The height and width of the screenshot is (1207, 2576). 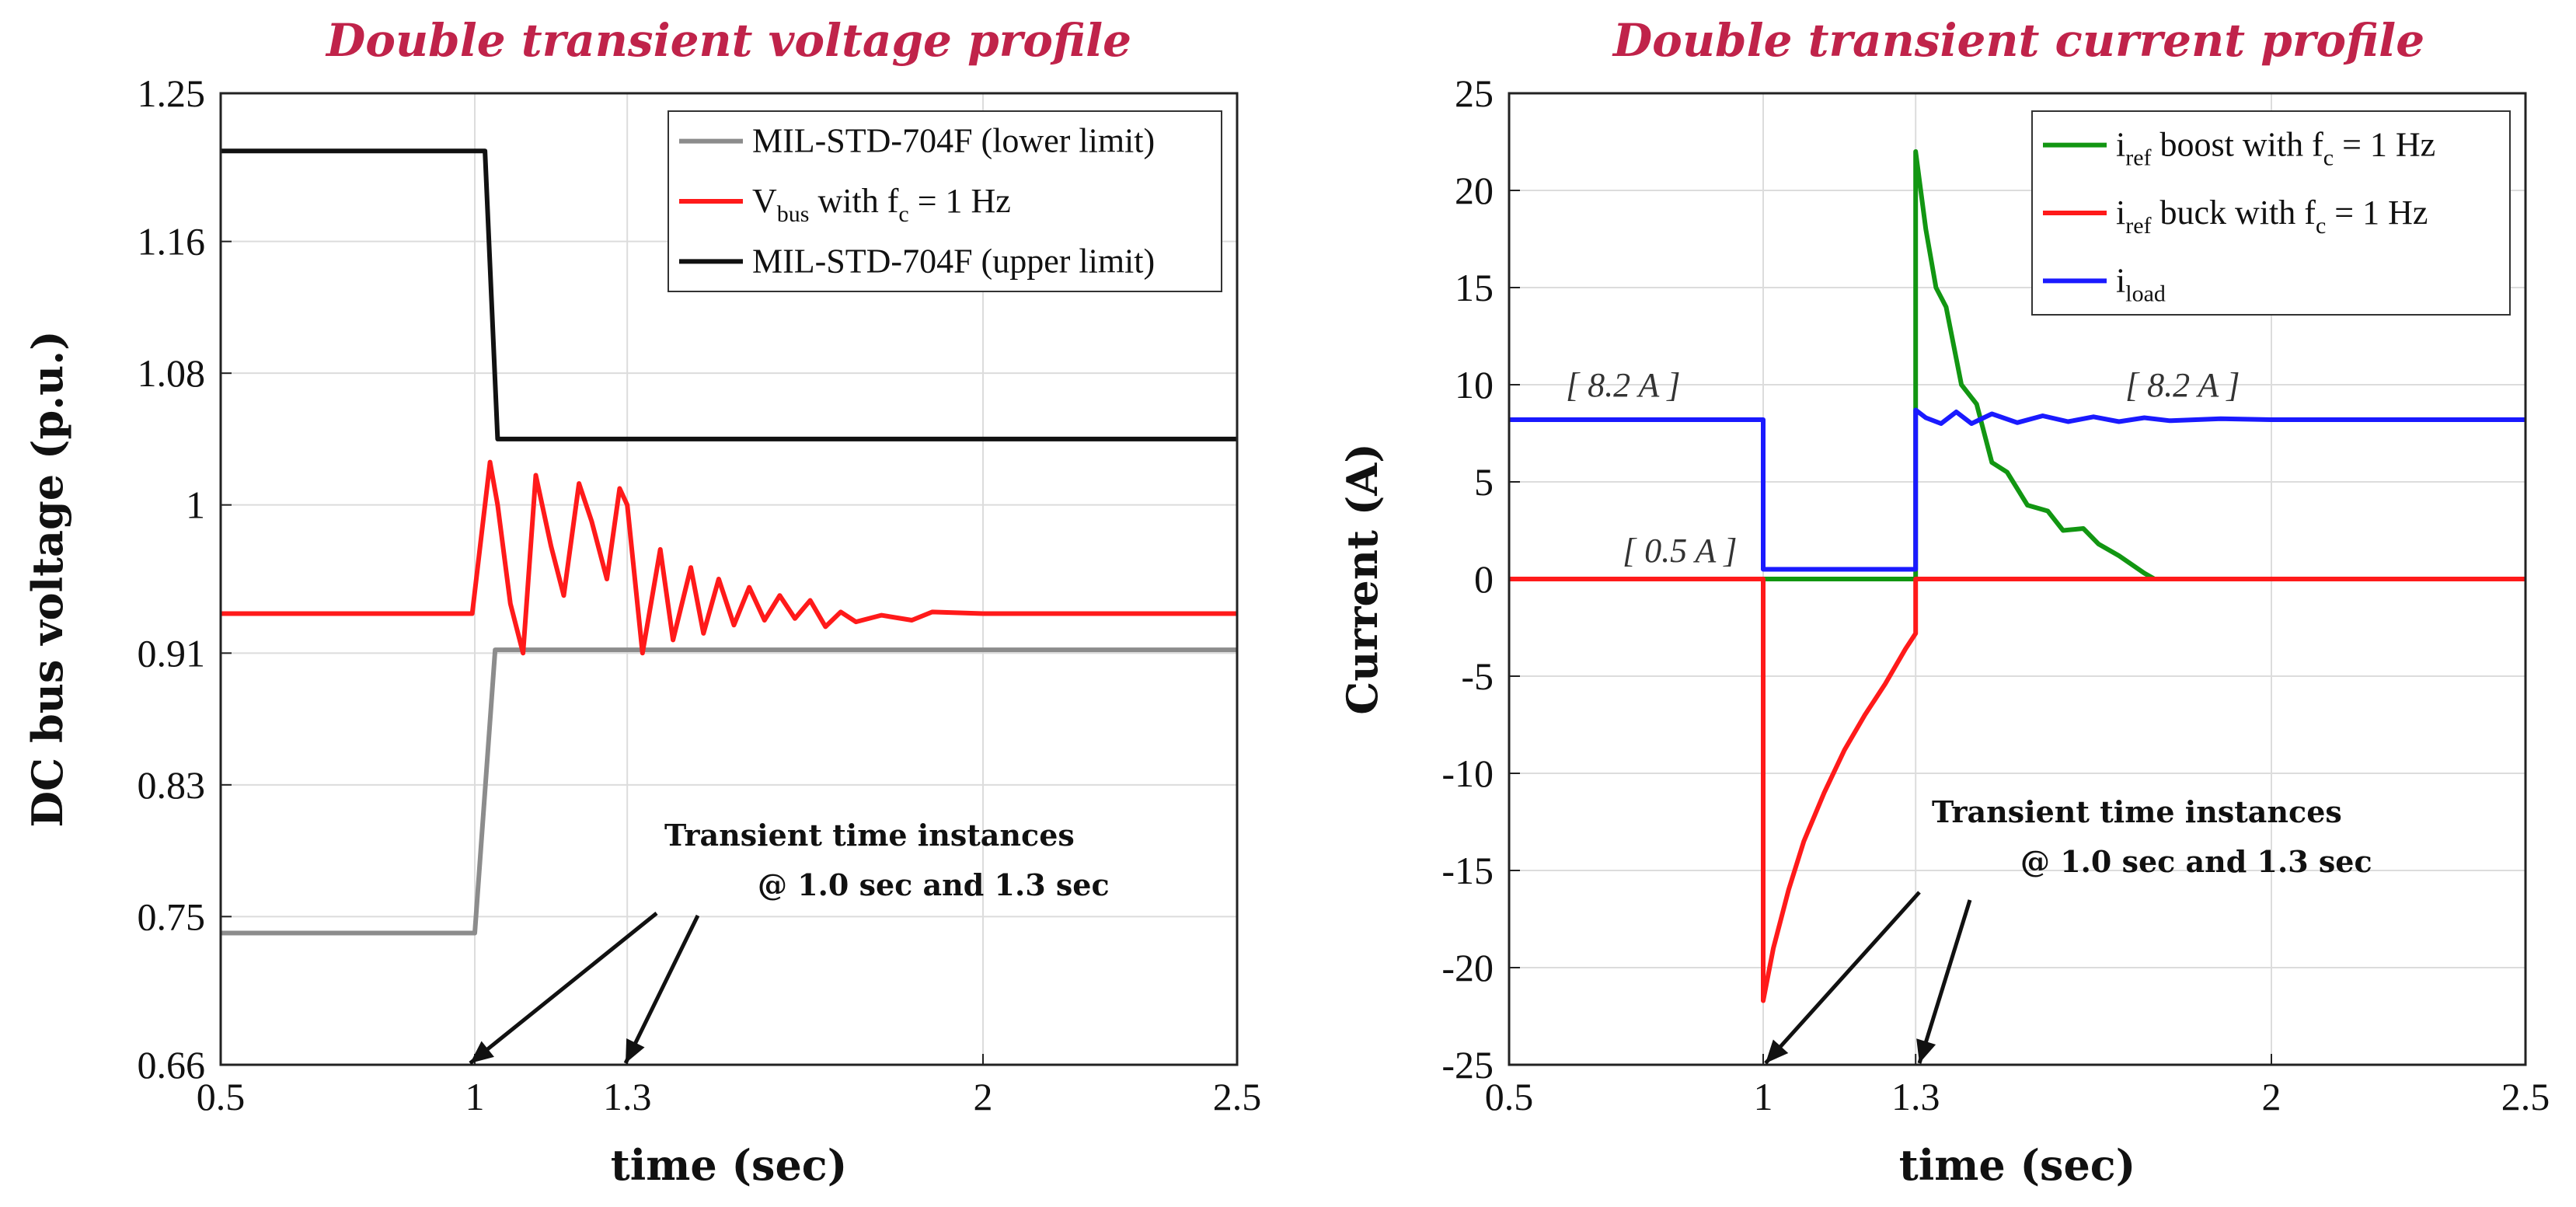 What do you see at coordinates (764, 201) in the screenshot?
I see `legend-main: V` at bounding box center [764, 201].